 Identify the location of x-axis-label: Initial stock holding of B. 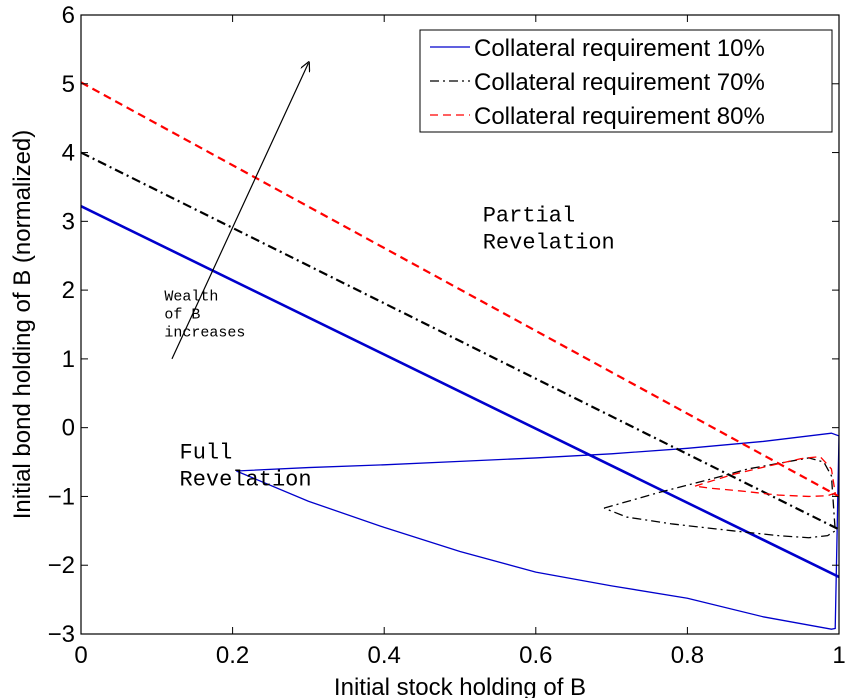
(460, 686).